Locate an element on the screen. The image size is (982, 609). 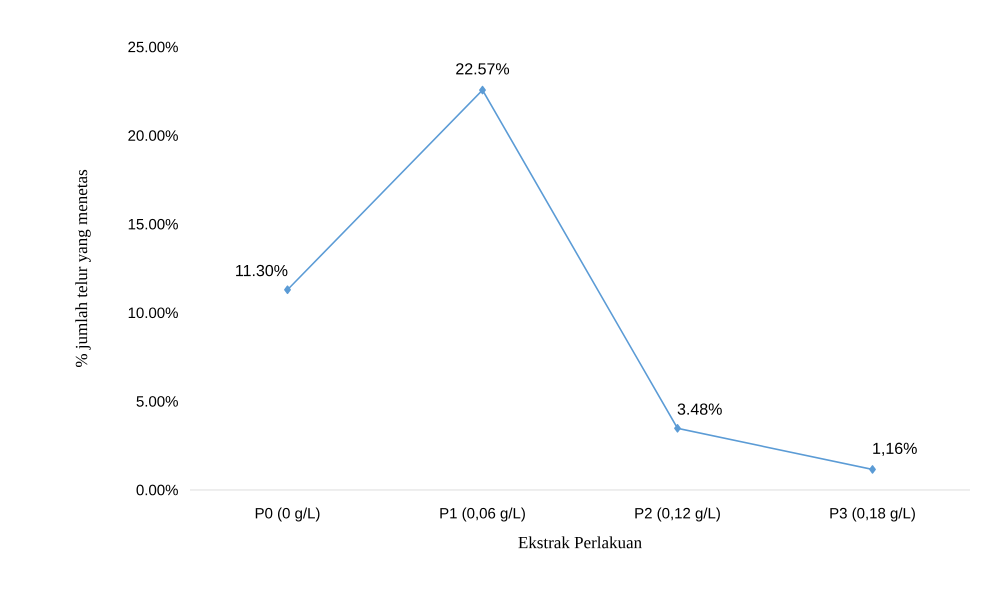
y-axis-title: % jumlah telur yang menetas is located at coordinates (83, 269).